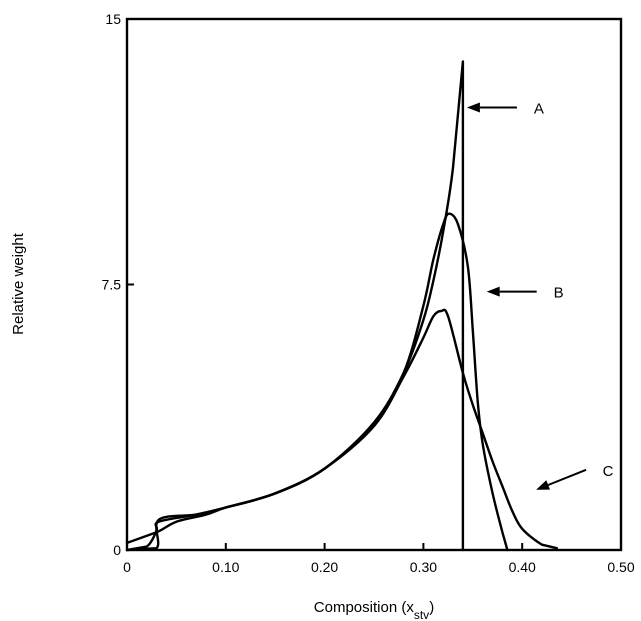 This screenshot has width=641, height=621. I want to click on y-tick-label: 15, so click(113, 19).